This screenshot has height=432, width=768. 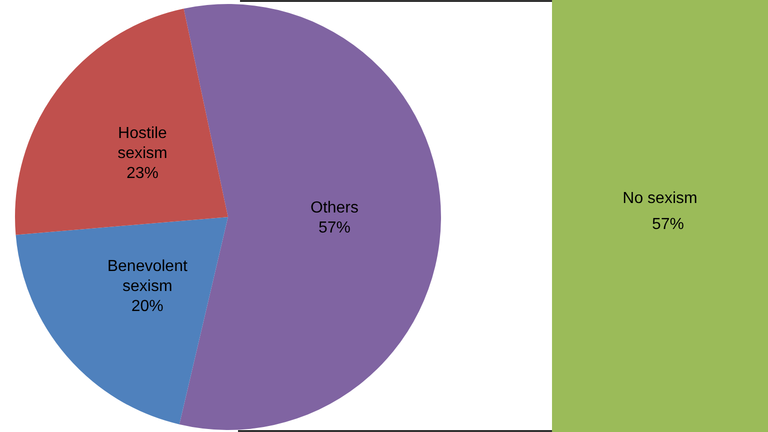 What do you see at coordinates (143, 143) in the screenshot?
I see `slice-label: Hostile sexism` at bounding box center [143, 143].